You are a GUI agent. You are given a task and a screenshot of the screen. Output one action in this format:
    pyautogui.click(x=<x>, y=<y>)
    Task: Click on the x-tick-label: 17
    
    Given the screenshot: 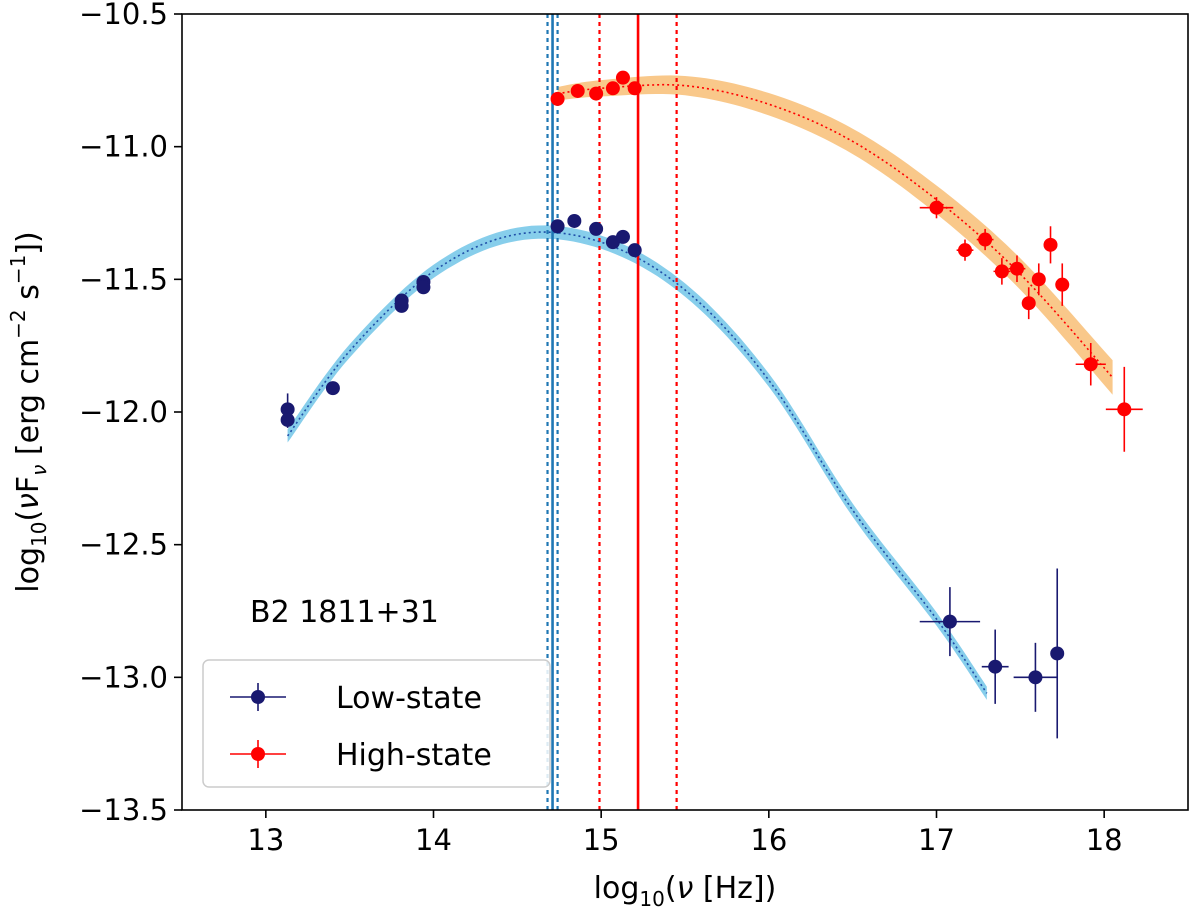 What is the action you would take?
    pyautogui.click(x=936, y=840)
    